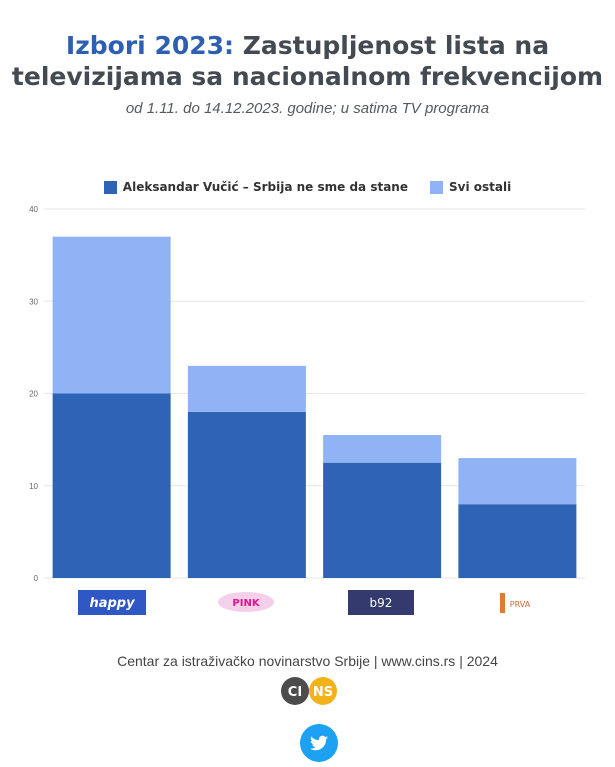 The image size is (615, 767). Describe the element at coordinates (36, 578) in the screenshot. I see `y-tick-label: 0` at that location.